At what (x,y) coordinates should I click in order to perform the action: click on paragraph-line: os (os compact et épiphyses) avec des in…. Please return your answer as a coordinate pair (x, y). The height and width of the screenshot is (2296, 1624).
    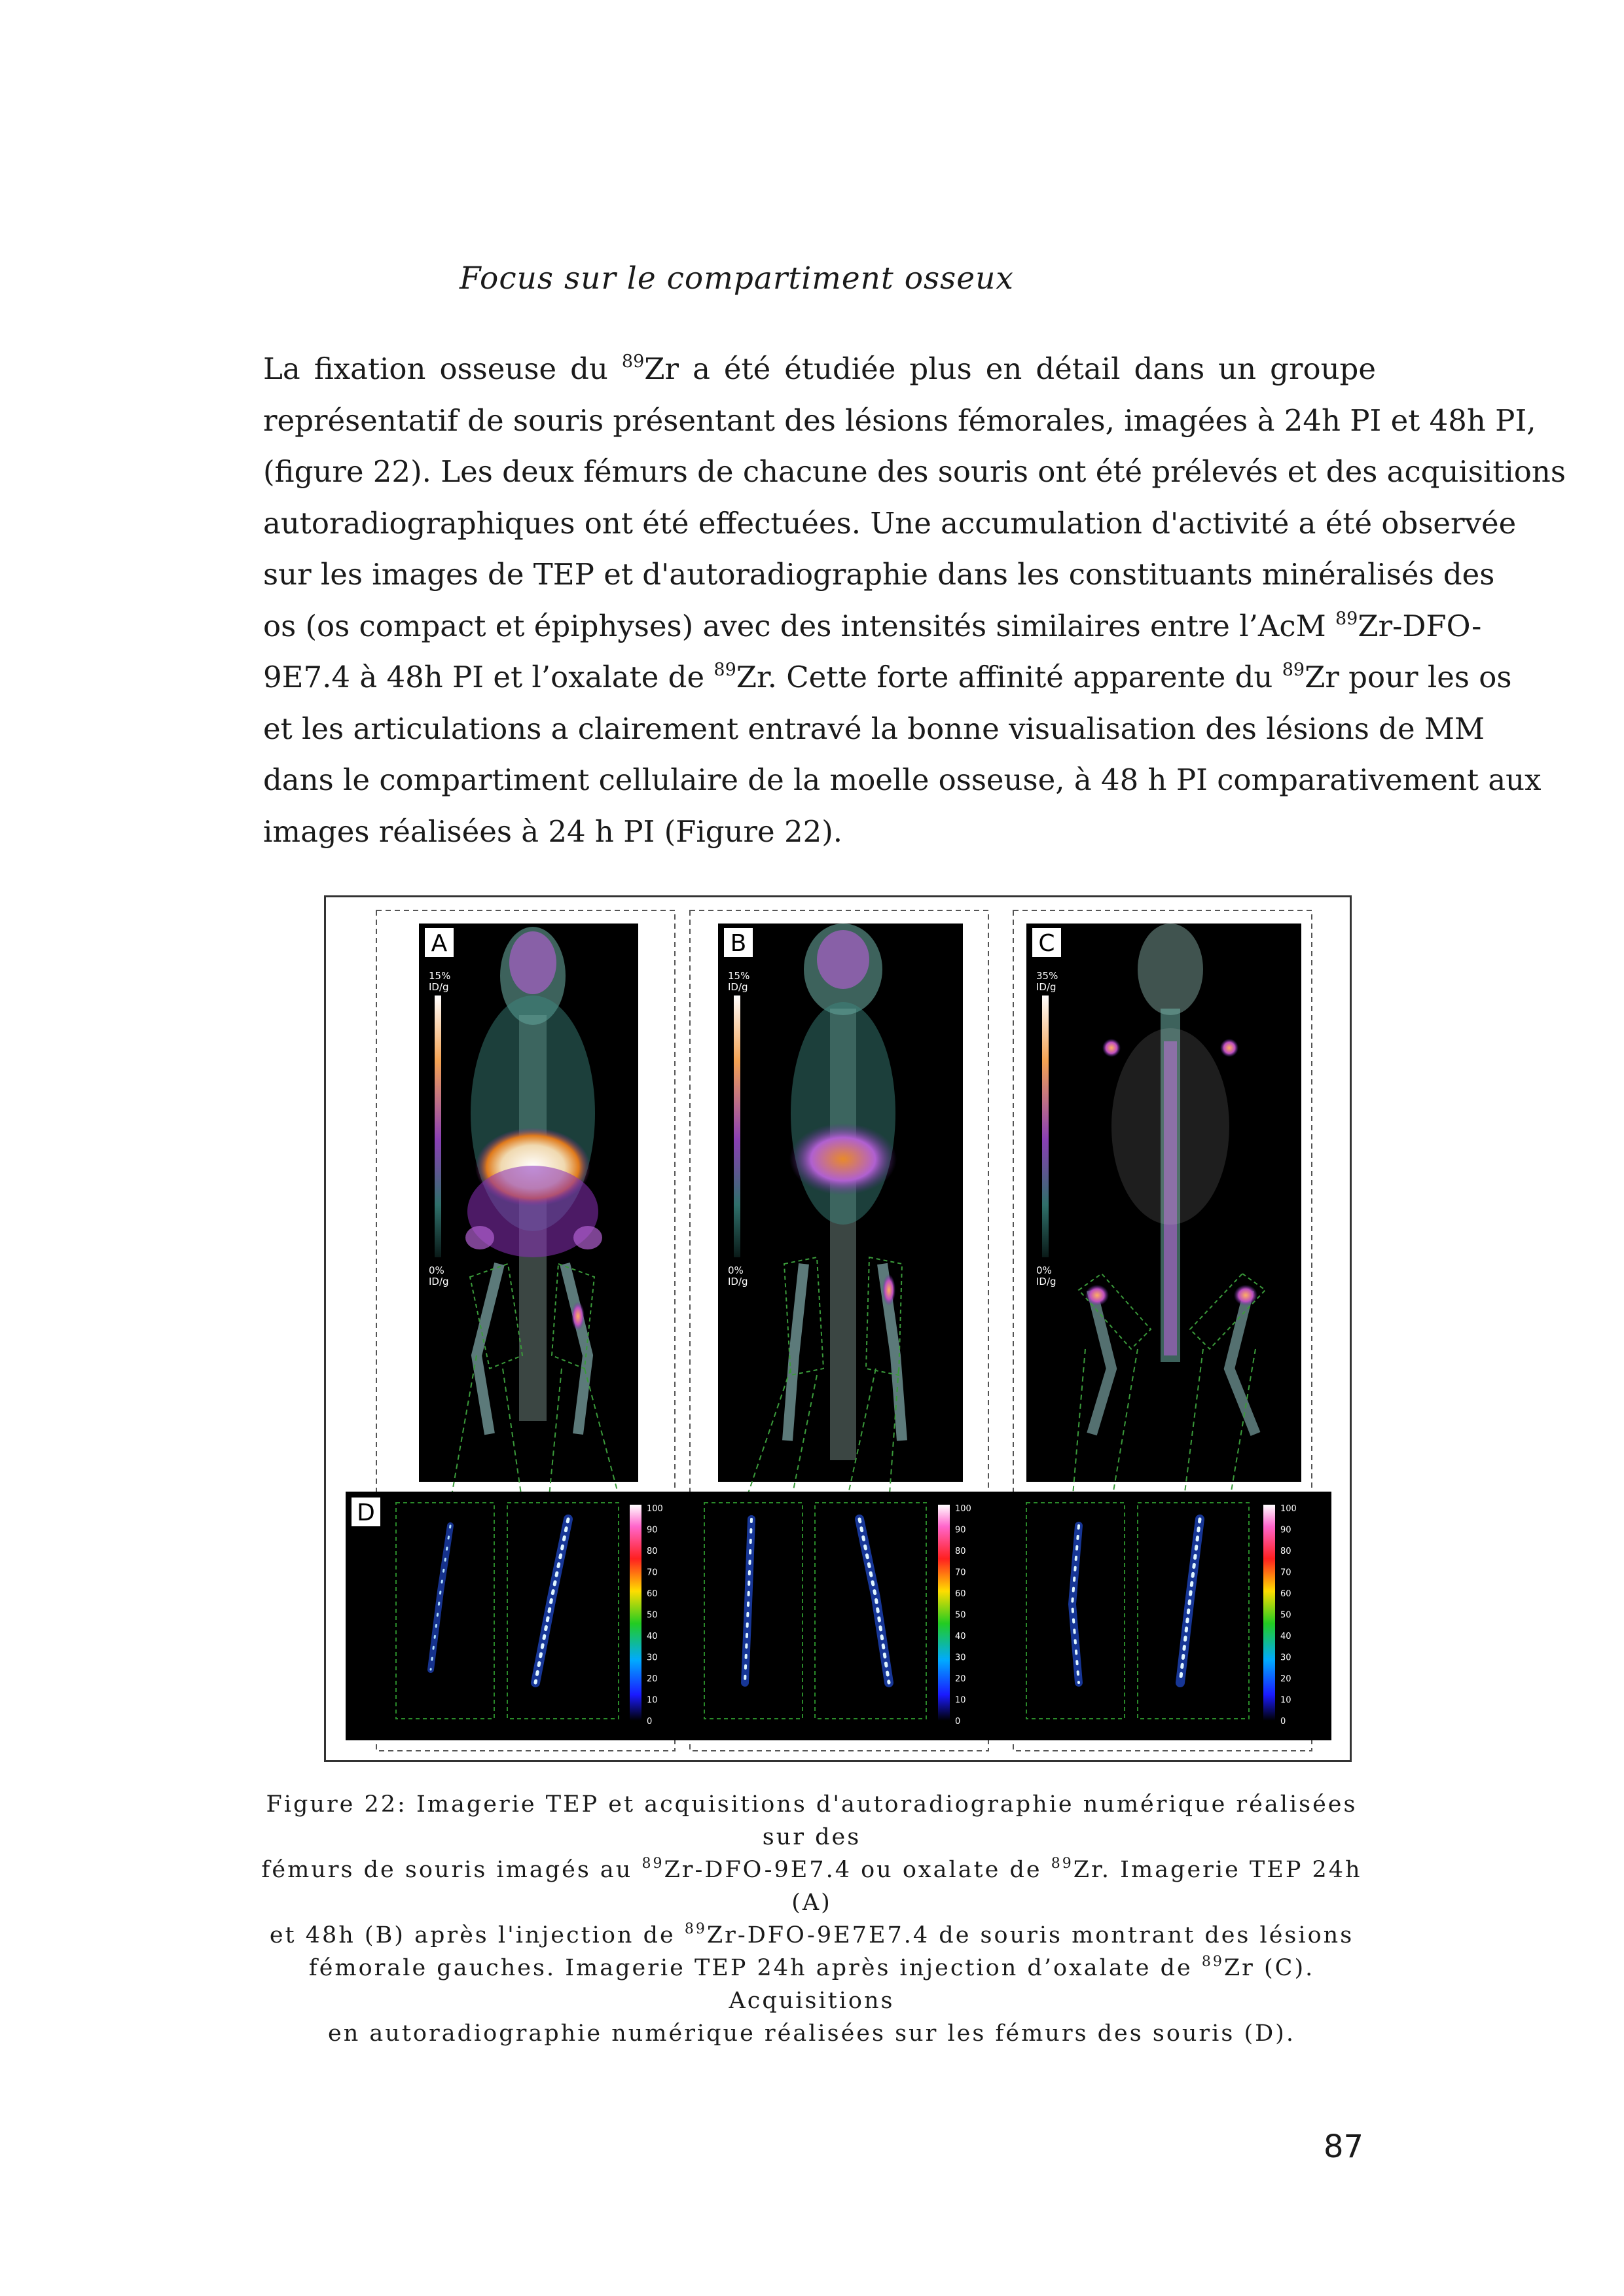
    Looking at the image, I should click on (872, 625).